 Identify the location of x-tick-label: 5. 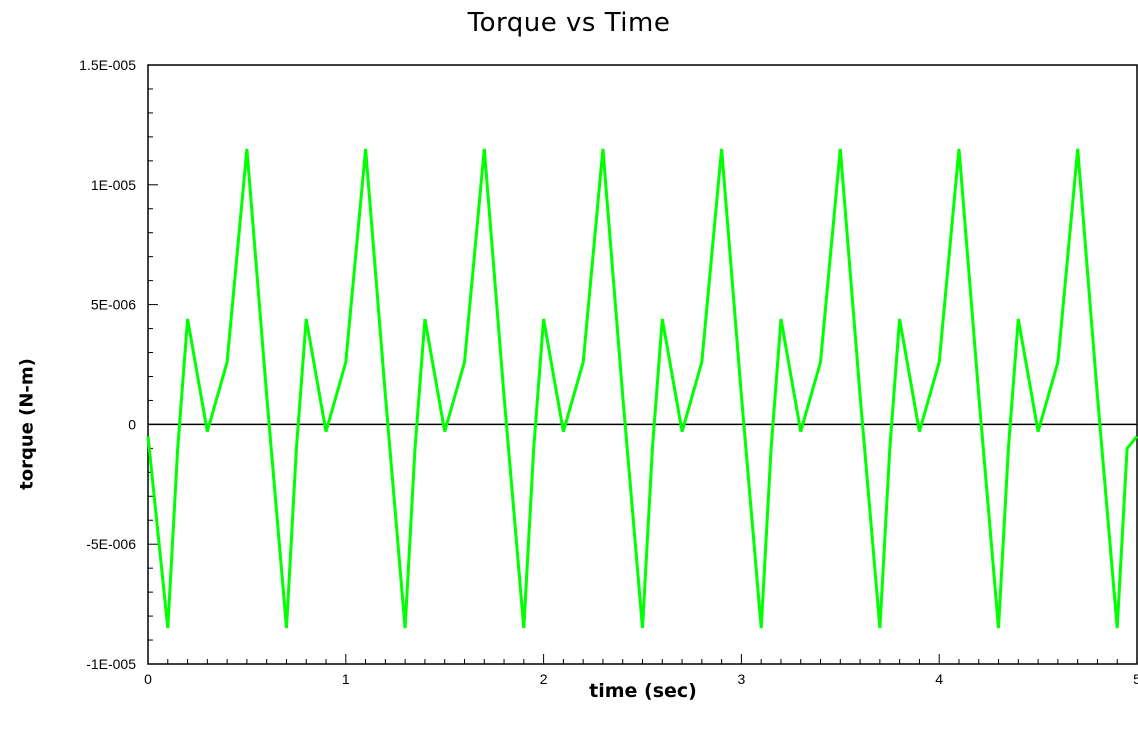
(1135, 679).